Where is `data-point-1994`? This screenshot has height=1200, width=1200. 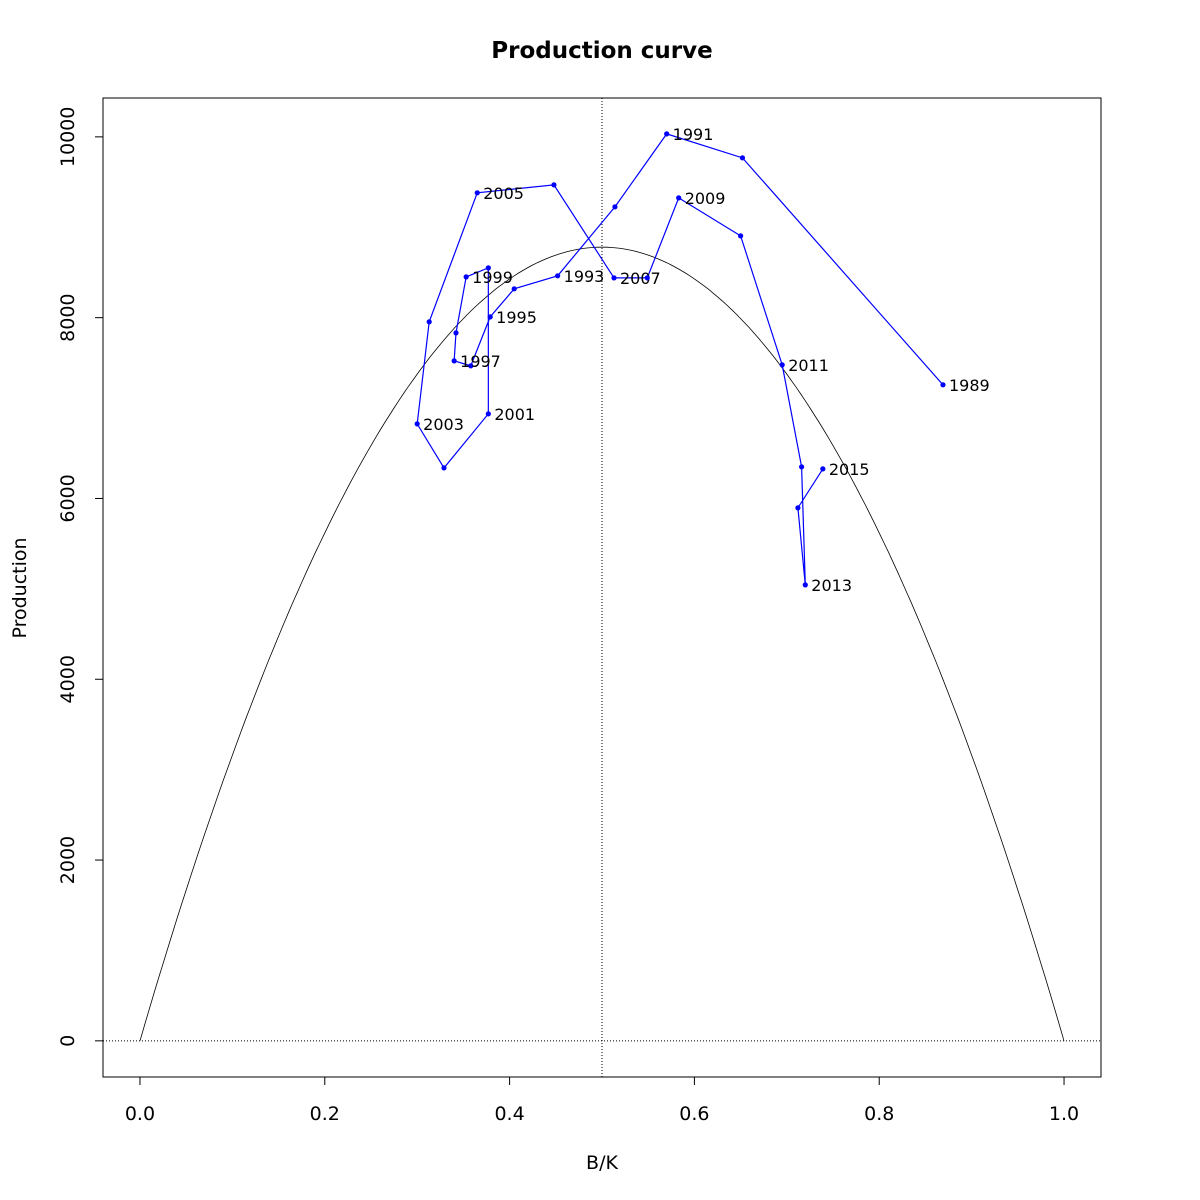
data-point-1994 is located at coordinates (514, 289).